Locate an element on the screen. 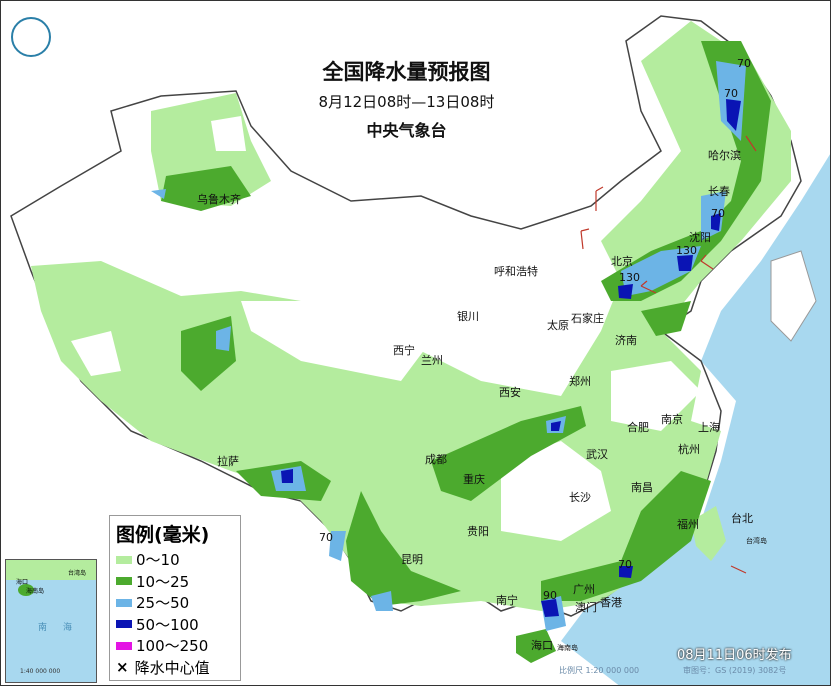 The image size is (831, 686). cross-marker-icon: × is located at coordinates (122, 667).